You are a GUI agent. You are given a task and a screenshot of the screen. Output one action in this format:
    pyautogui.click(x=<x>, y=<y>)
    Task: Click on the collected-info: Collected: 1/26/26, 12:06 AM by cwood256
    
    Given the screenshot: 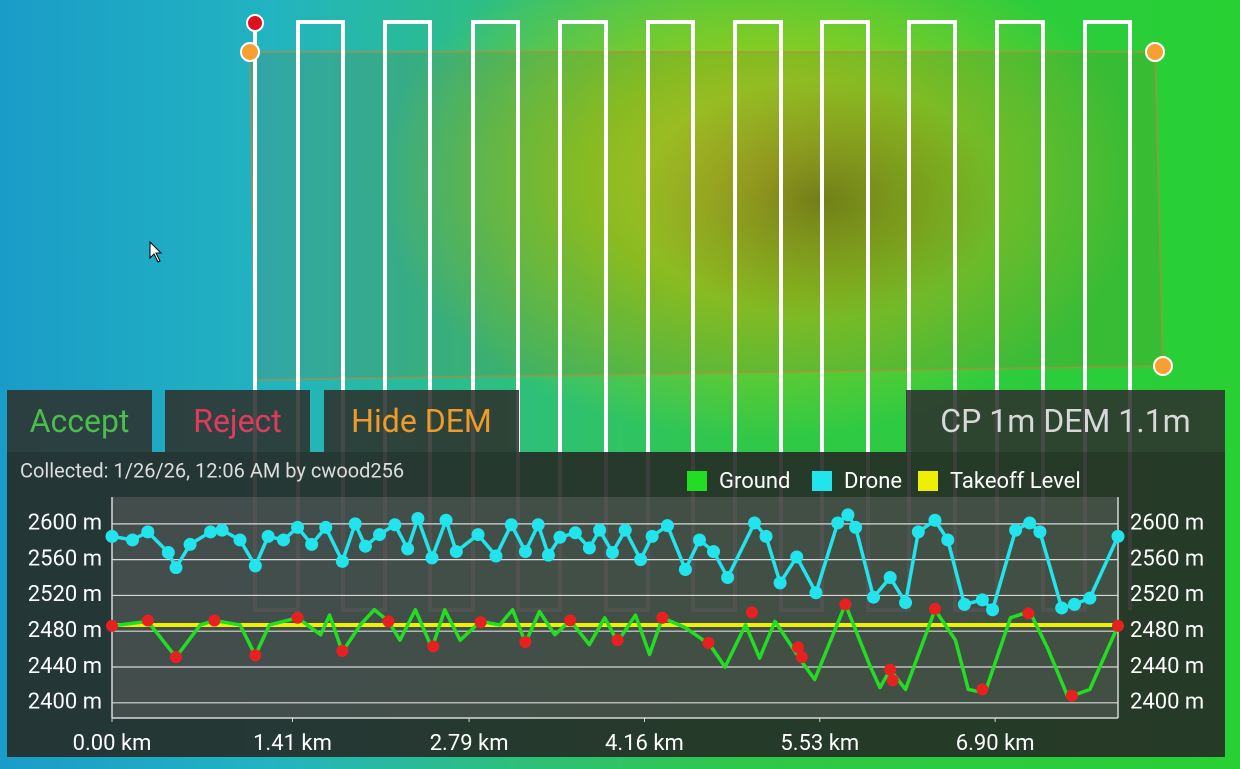 What is the action you would take?
    pyautogui.click(x=212, y=470)
    